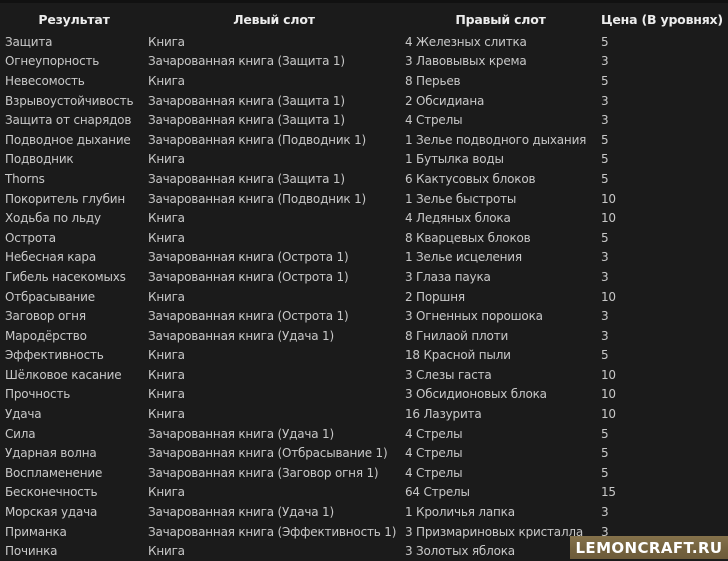 The height and width of the screenshot is (561, 728). What do you see at coordinates (68, 139) in the screenshot?
I see `cell-result: Подводное дыхание` at bounding box center [68, 139].